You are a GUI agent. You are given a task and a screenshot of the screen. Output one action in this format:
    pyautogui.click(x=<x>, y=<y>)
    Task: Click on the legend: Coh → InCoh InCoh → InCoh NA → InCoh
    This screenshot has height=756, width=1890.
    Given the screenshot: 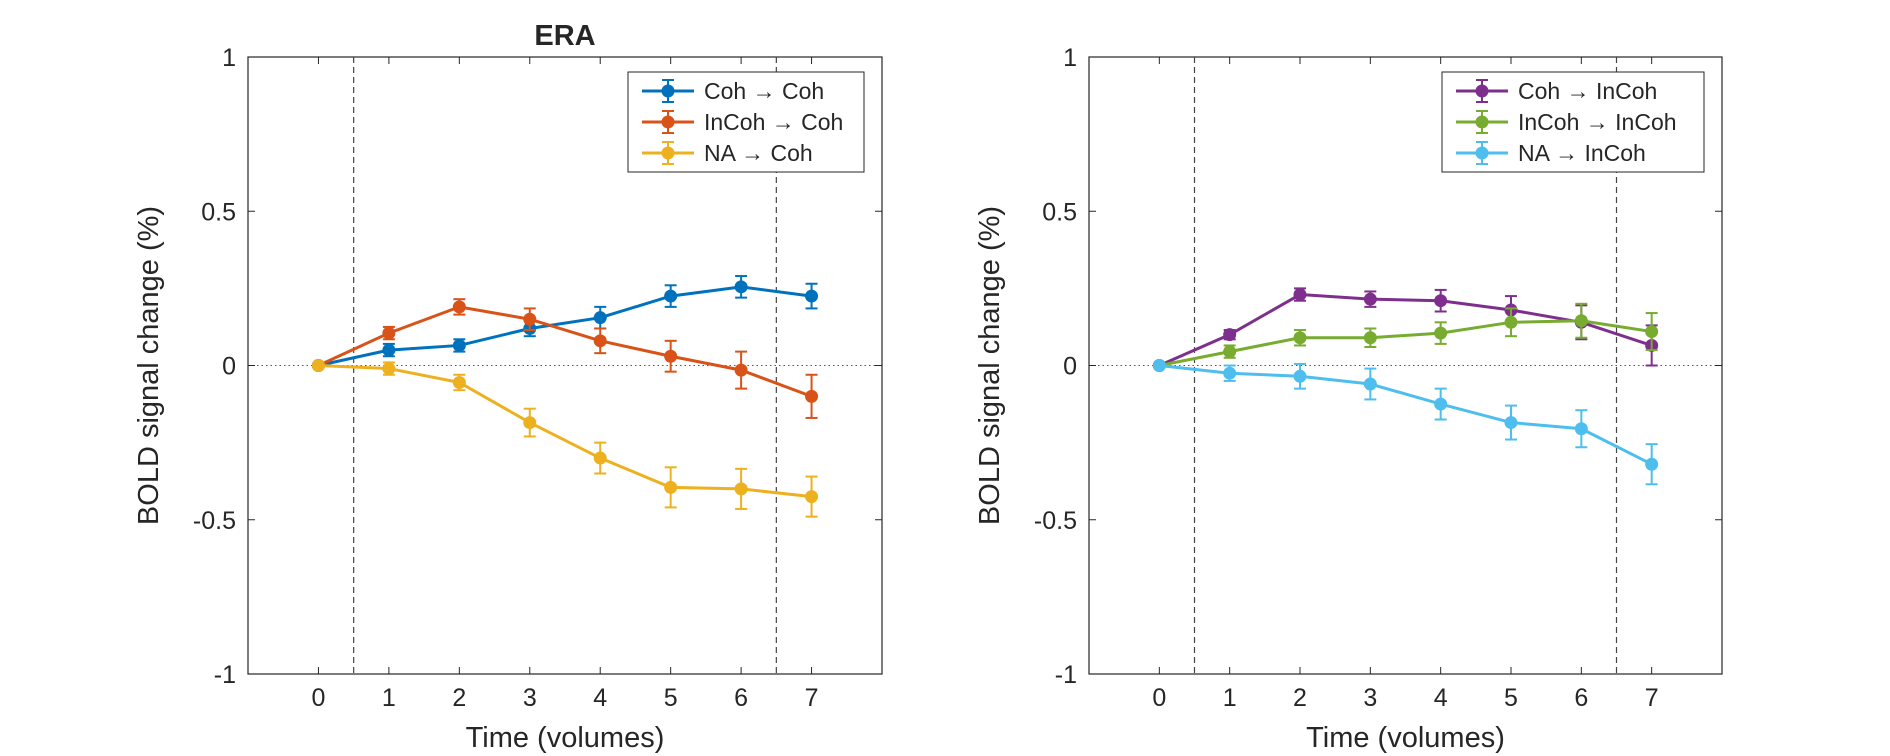 What is the action you would take?
    pyautogui.click(x=1573, y=122)
    